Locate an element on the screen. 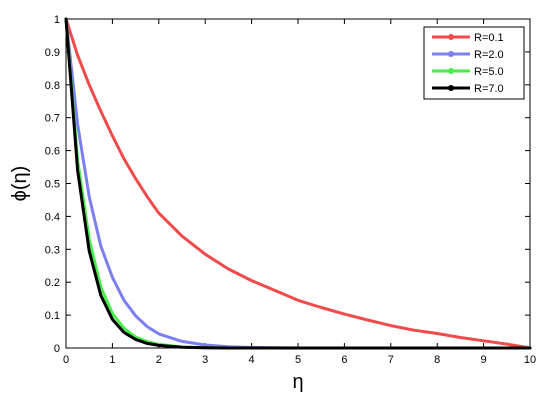 The width and height of the screenshot is (550, 400). legend-label: R=2.0 is located at coordinates (489, 55).